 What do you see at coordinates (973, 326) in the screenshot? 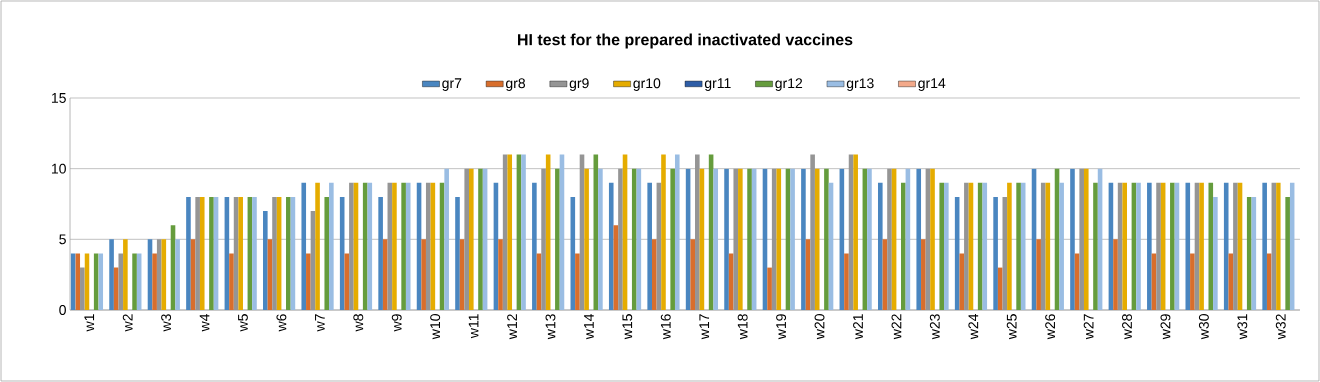
I see `x-tick-label: w24` at bounding box center [973, 326].